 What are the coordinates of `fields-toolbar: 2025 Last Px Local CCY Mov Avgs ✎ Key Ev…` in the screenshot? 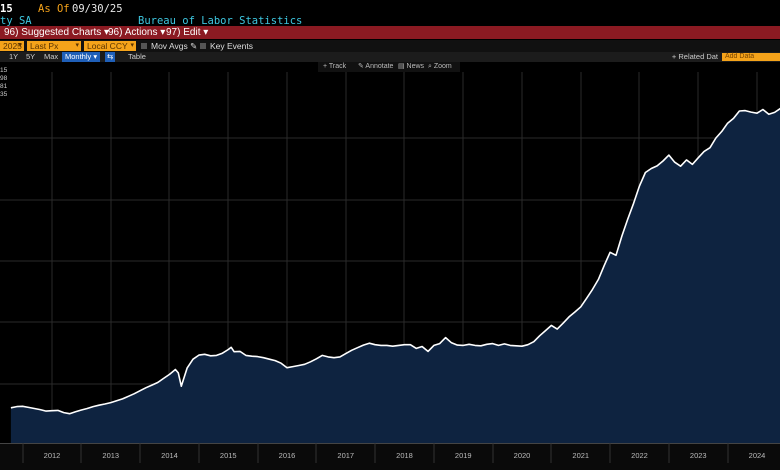 It's located at (390, 46).